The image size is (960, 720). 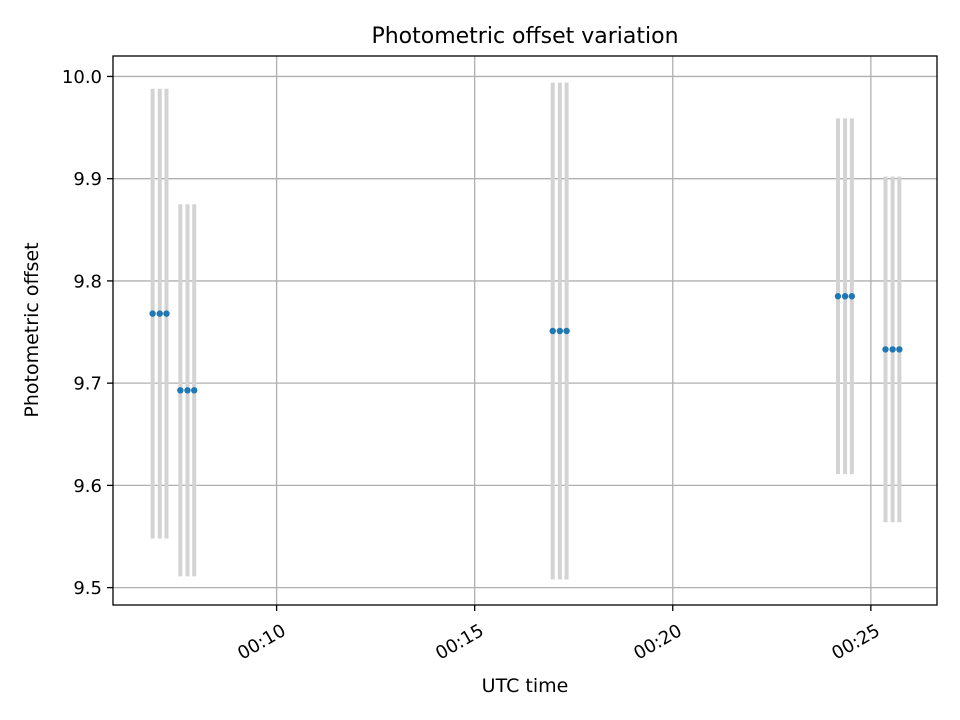 What do you see at coordinates (82, 77) in the screenshot?
I see `y-tick-label: 10.0` at bounding box center [82, 77].